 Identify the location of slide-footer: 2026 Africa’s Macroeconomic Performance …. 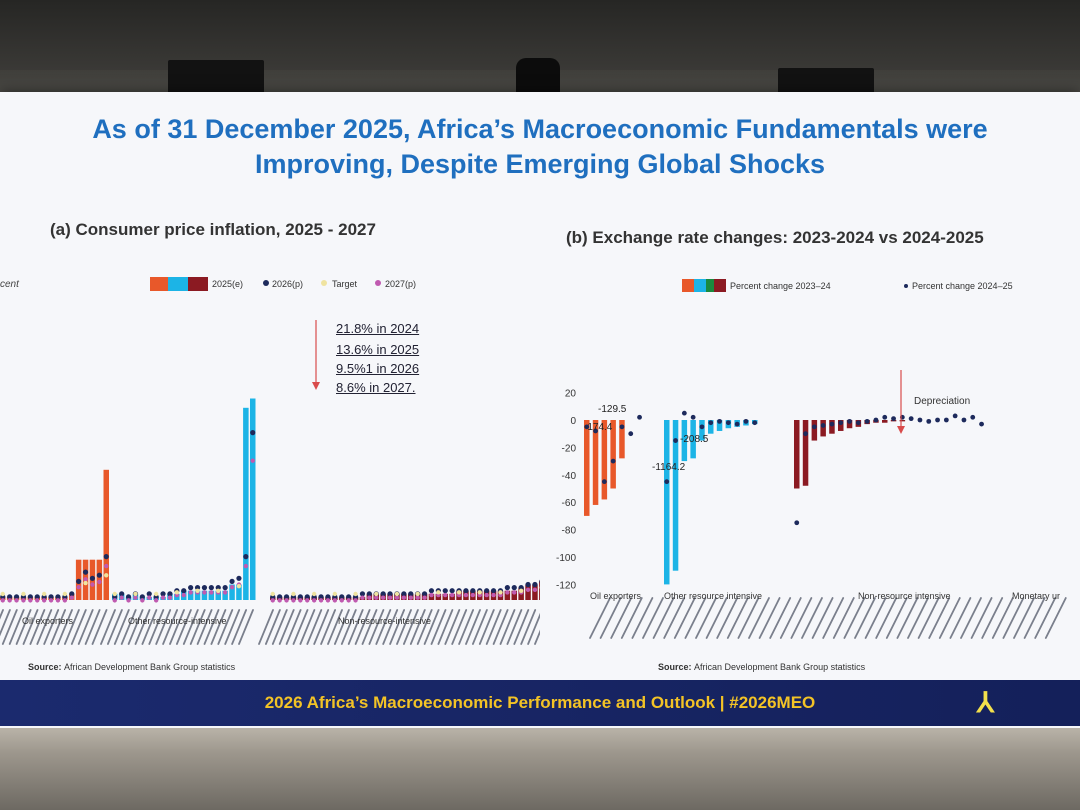
(540, 703).